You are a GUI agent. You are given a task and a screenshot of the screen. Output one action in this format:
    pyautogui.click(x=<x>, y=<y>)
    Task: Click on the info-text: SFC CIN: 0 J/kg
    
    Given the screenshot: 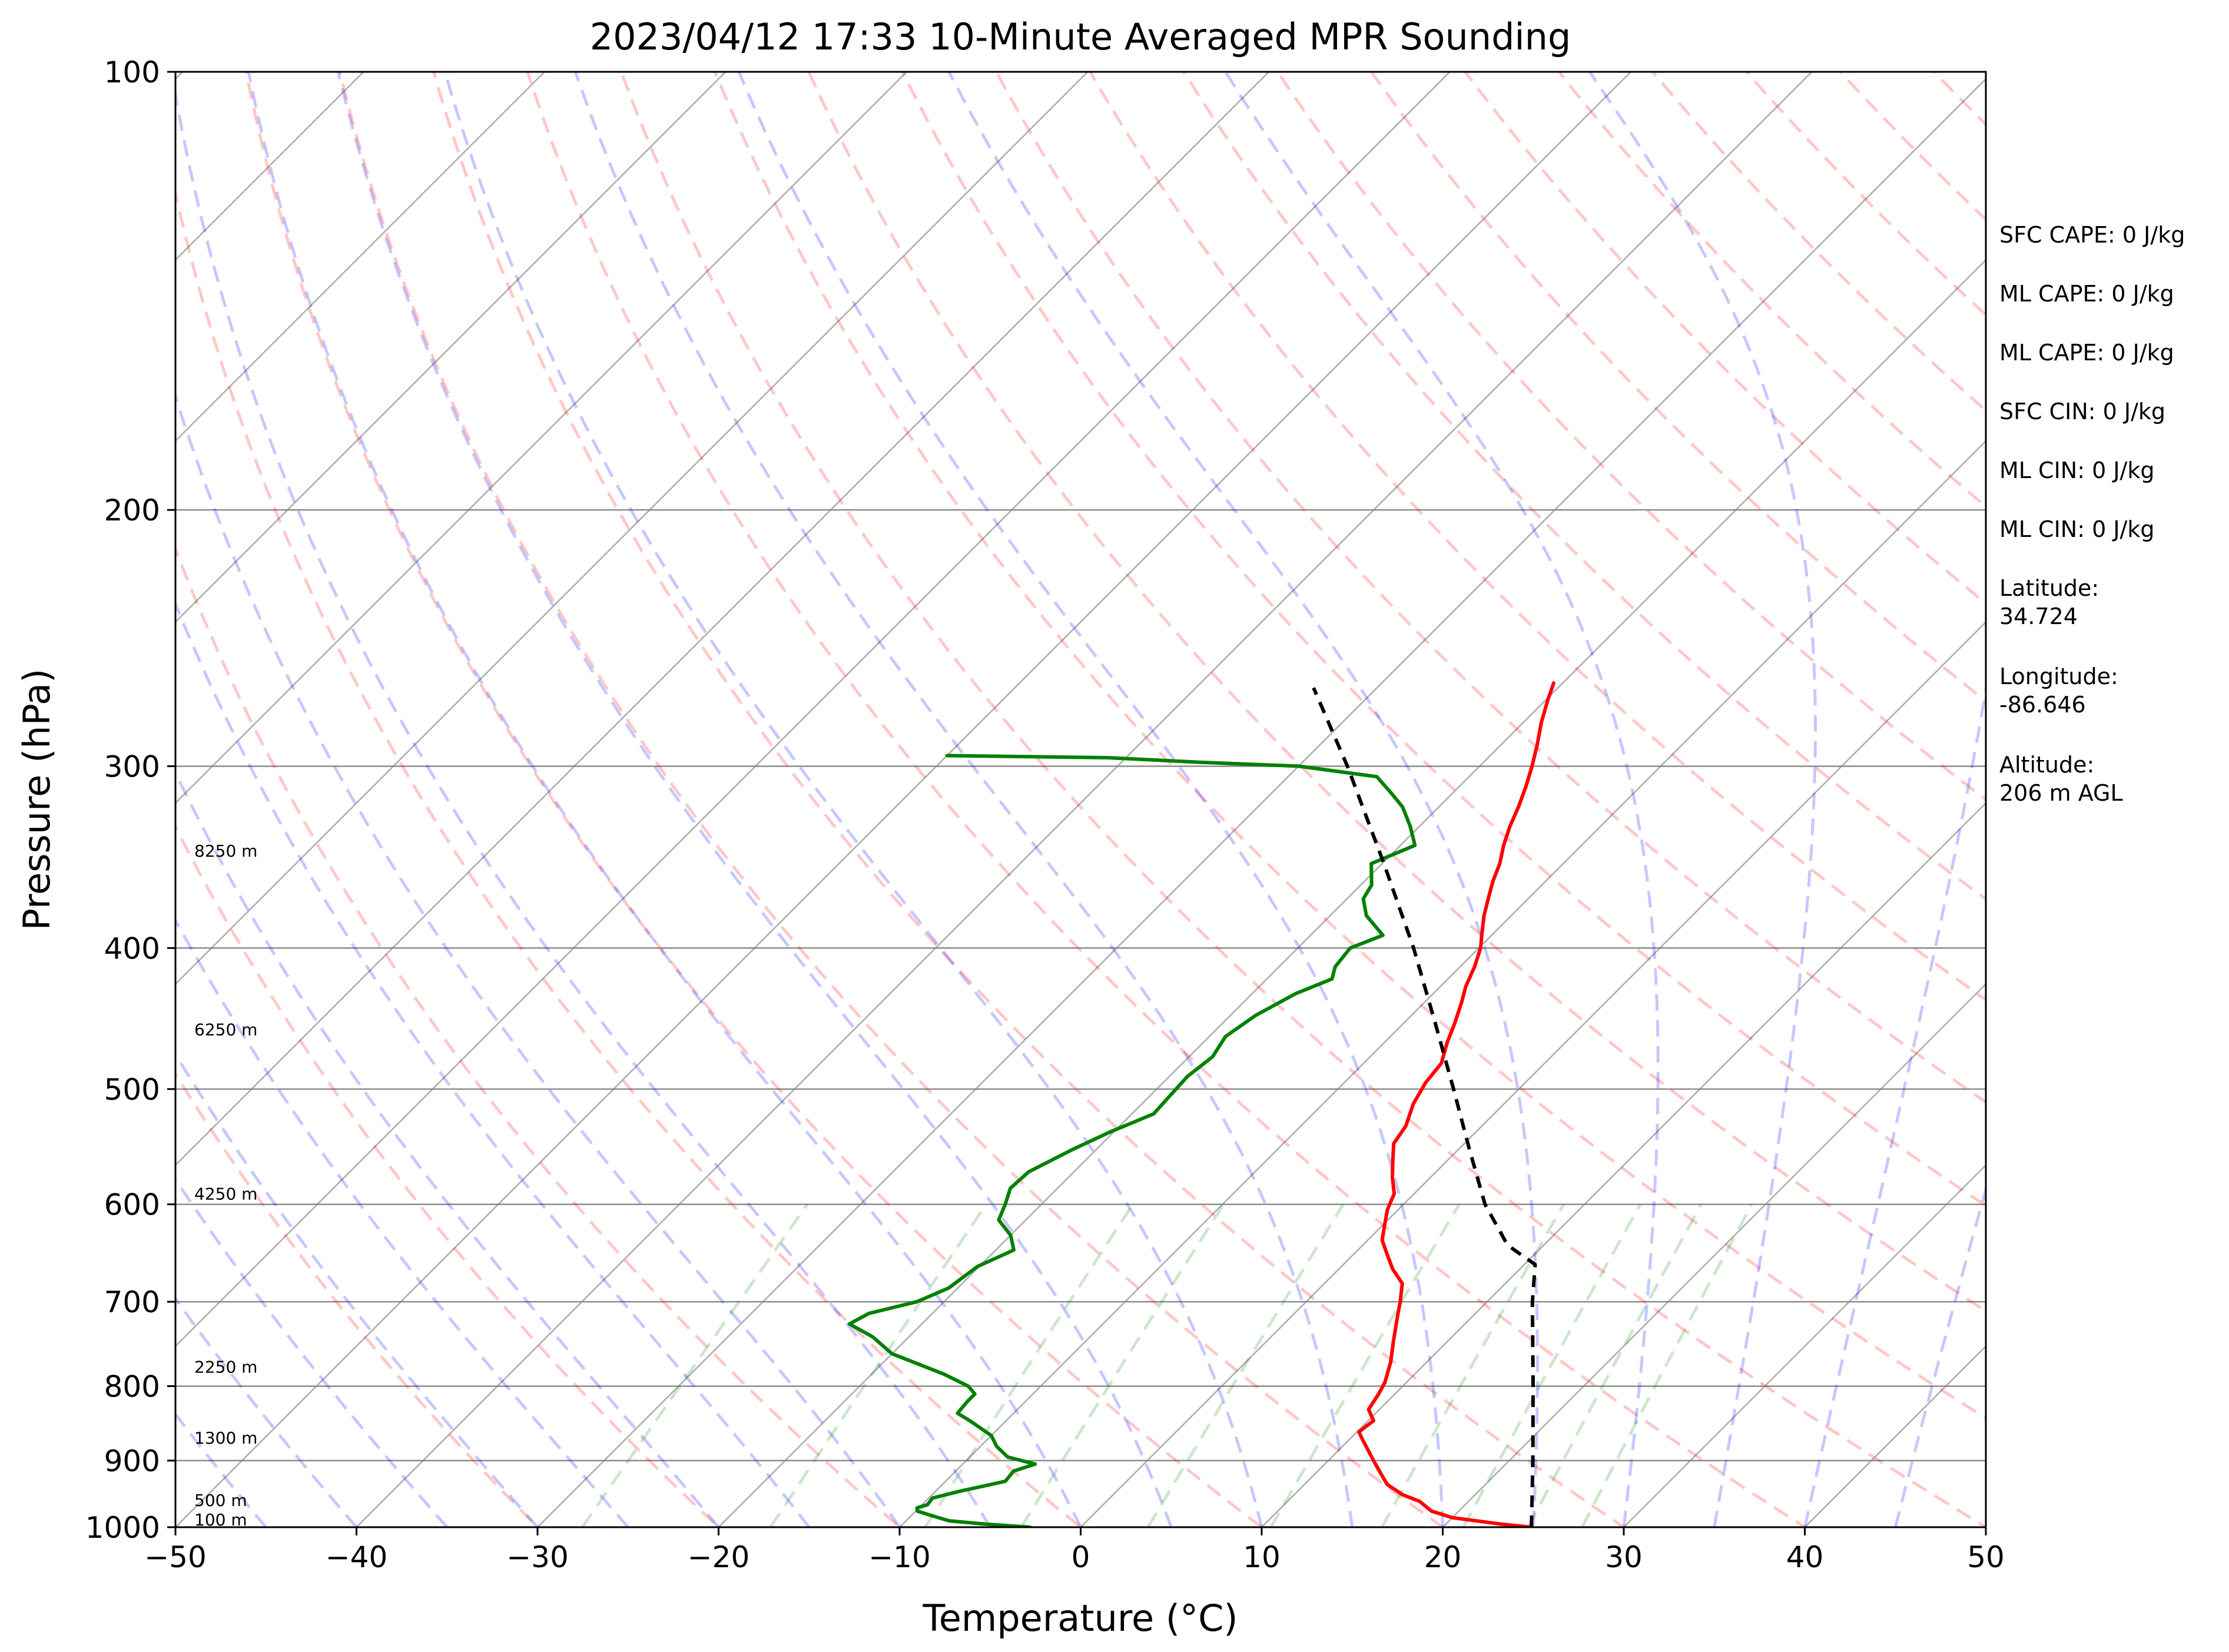 What is the action you would take?
    pyautogui.click(x=2082, y=411)
    